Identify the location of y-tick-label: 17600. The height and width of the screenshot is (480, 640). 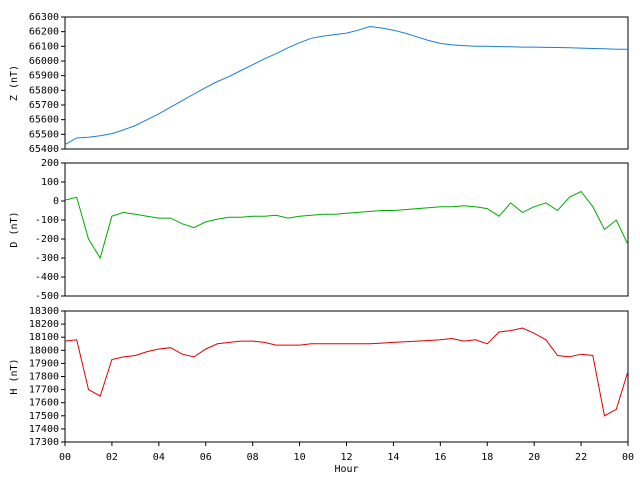
(44, 403).